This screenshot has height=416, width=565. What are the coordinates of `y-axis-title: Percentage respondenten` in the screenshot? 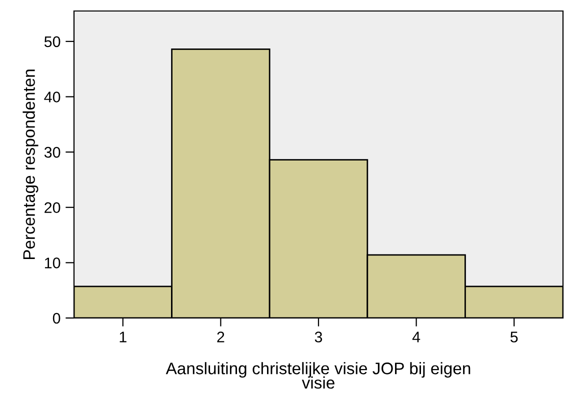 It's located at (30, 165).